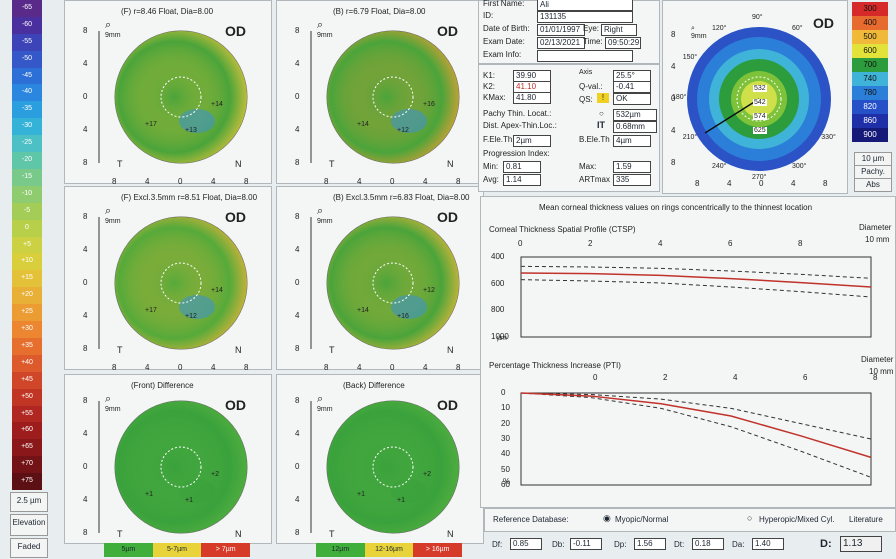 This screenshot has width=896, height=559. I want to click on db-value: -0.11, so click(586, 544).